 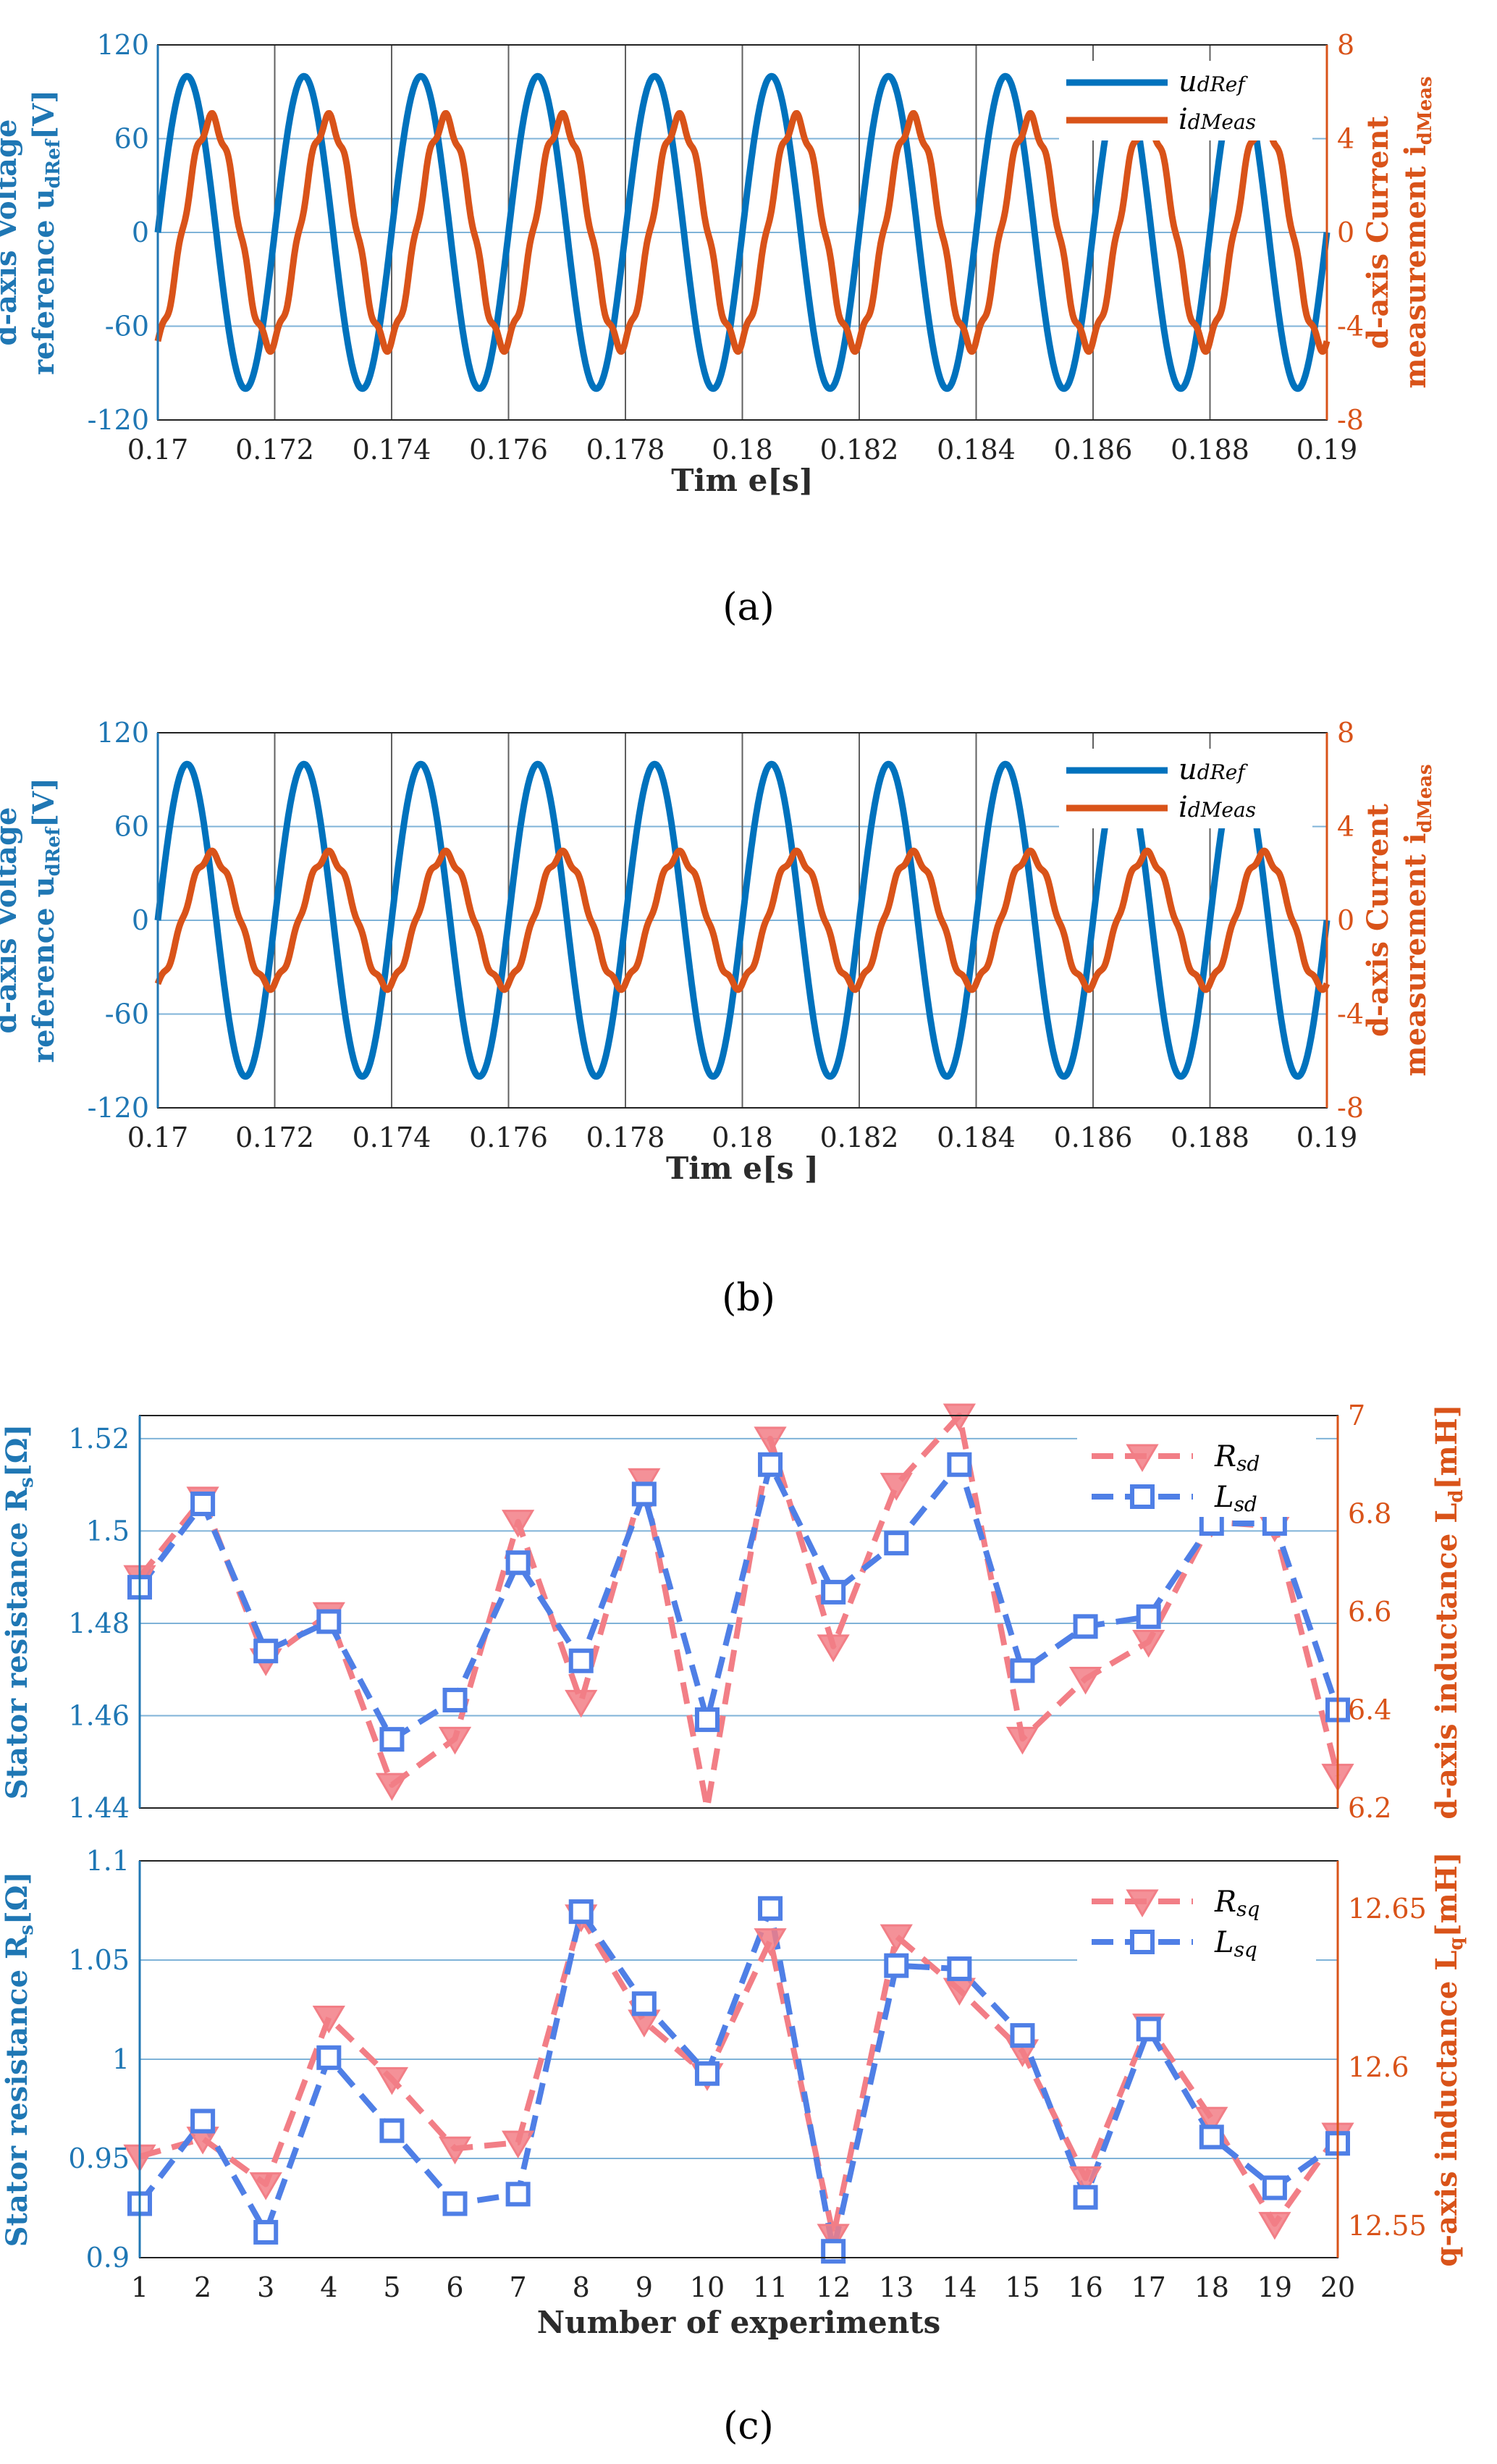 I want to click on y-axis-title-right-text: d-axis inductance Ld[mH], so click(x=1448, y=1612).